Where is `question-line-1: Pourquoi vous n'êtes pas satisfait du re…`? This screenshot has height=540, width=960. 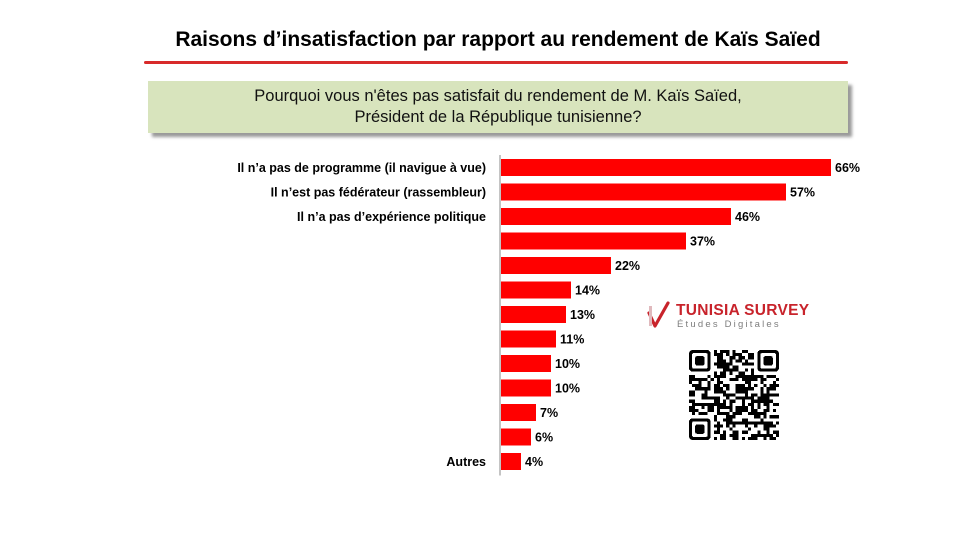
question-line-1: Pourquoi vous n'êtes pas satisfait du re… is located at coordinates (498, 96).